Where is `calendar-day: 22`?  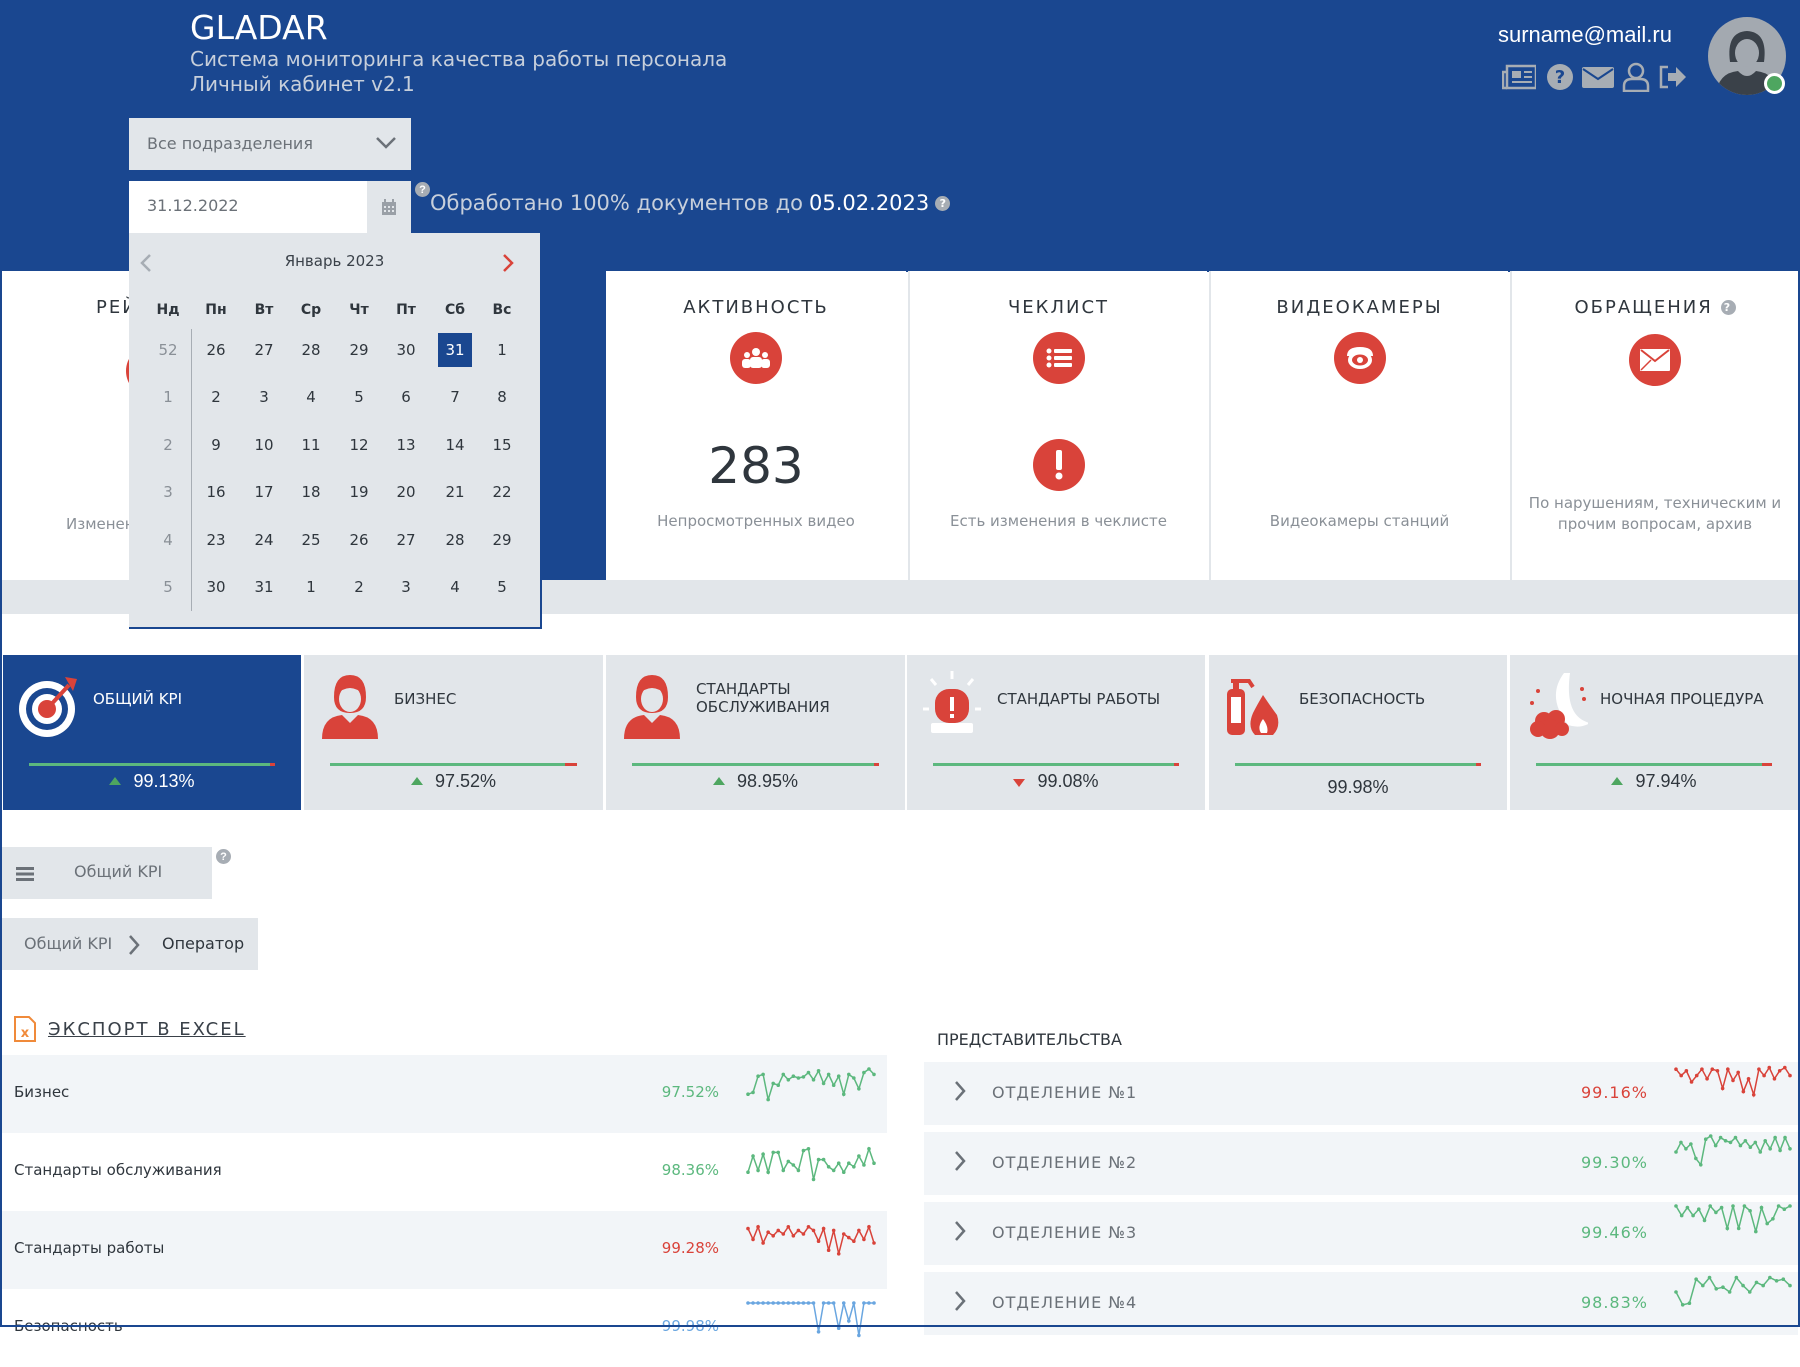 calendar-day: 22 is located at coordinates (502, 492).